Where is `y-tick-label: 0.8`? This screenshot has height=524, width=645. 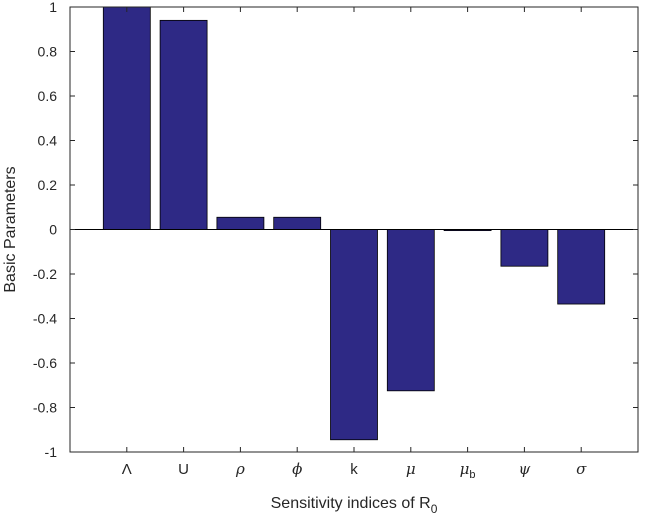
y-tick-label: 0.8 is located at coordinates (48, 52).